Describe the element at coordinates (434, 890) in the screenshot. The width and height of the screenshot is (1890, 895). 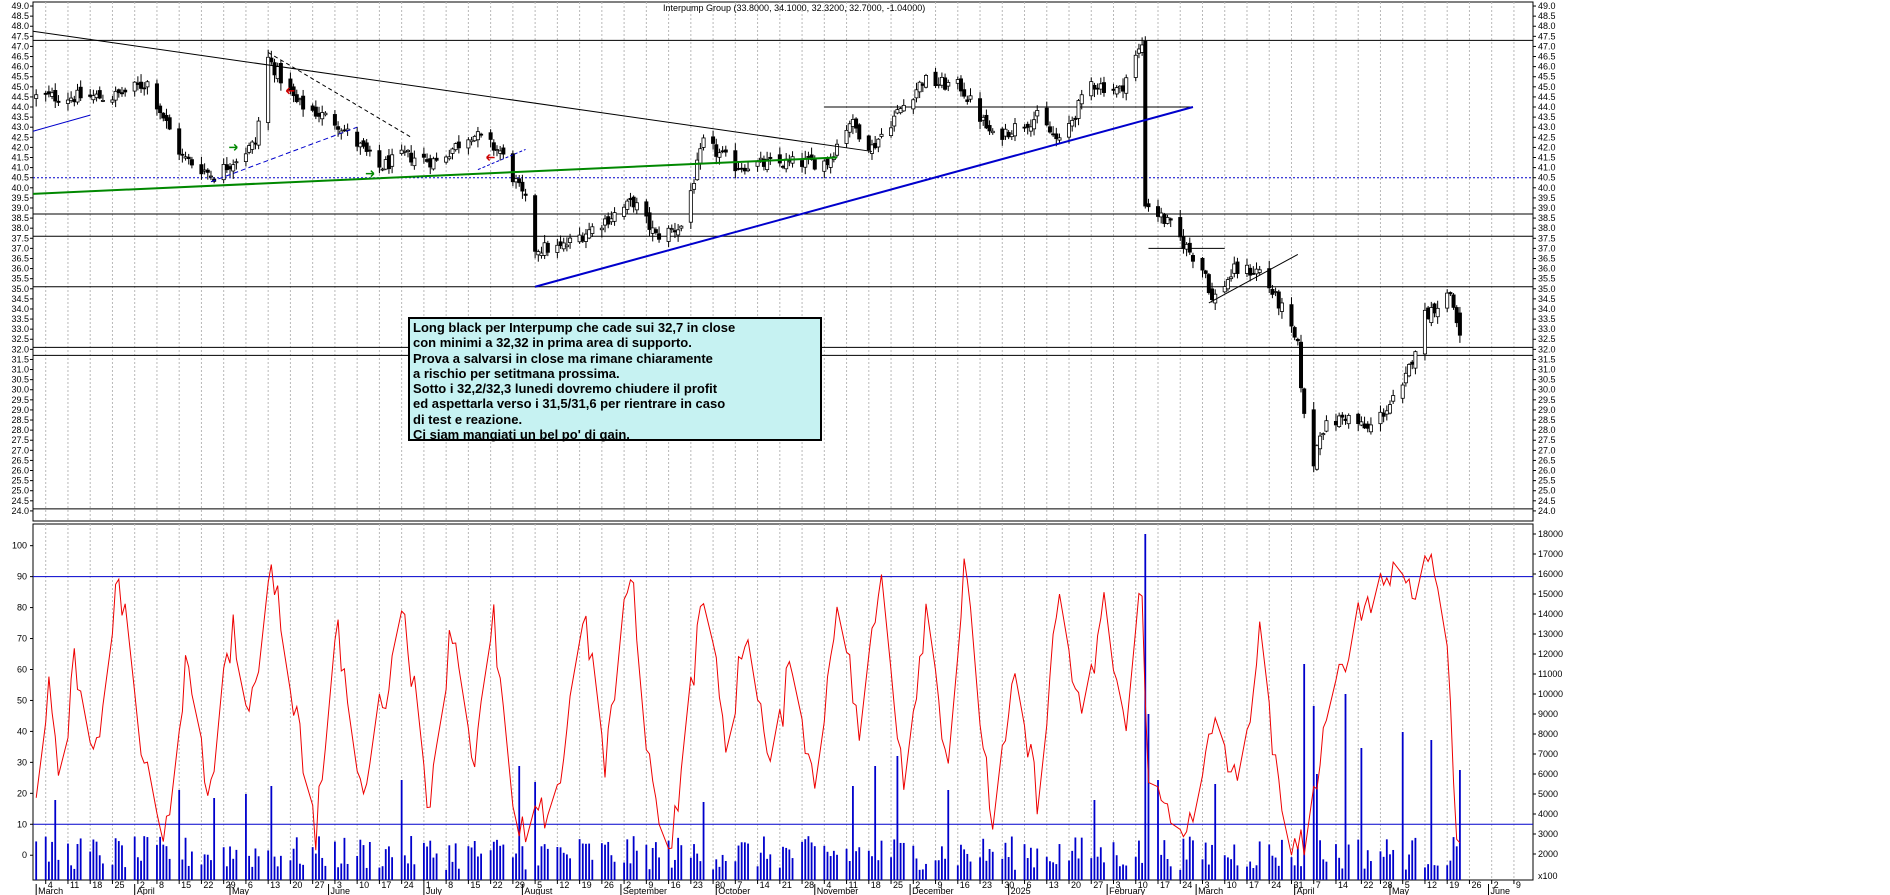
I see `x-month-label: July` at that location.